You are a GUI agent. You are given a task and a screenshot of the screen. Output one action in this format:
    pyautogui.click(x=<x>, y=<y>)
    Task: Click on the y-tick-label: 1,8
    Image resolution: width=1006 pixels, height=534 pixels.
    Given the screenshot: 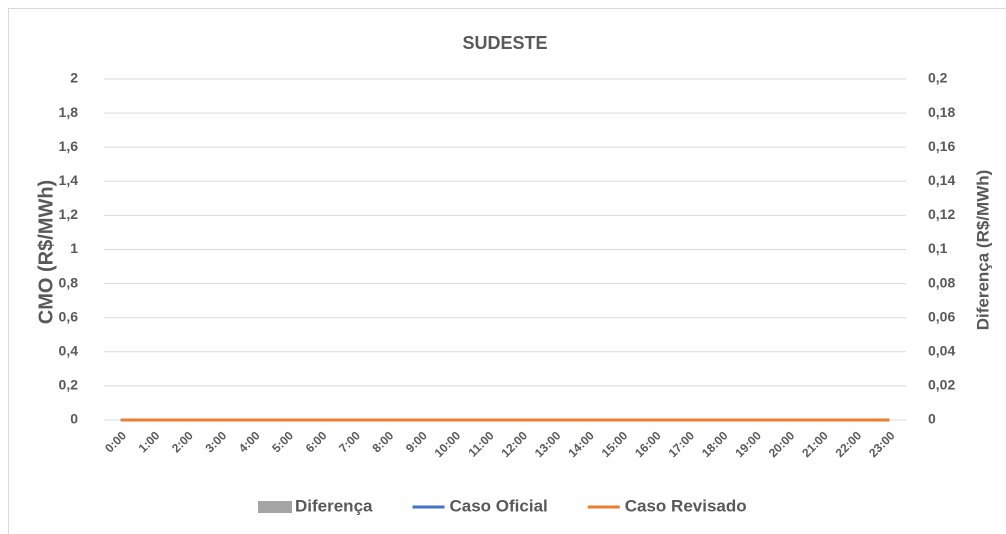 What is the action you would take?
    pyautogui.click(x=69, y=112)
    